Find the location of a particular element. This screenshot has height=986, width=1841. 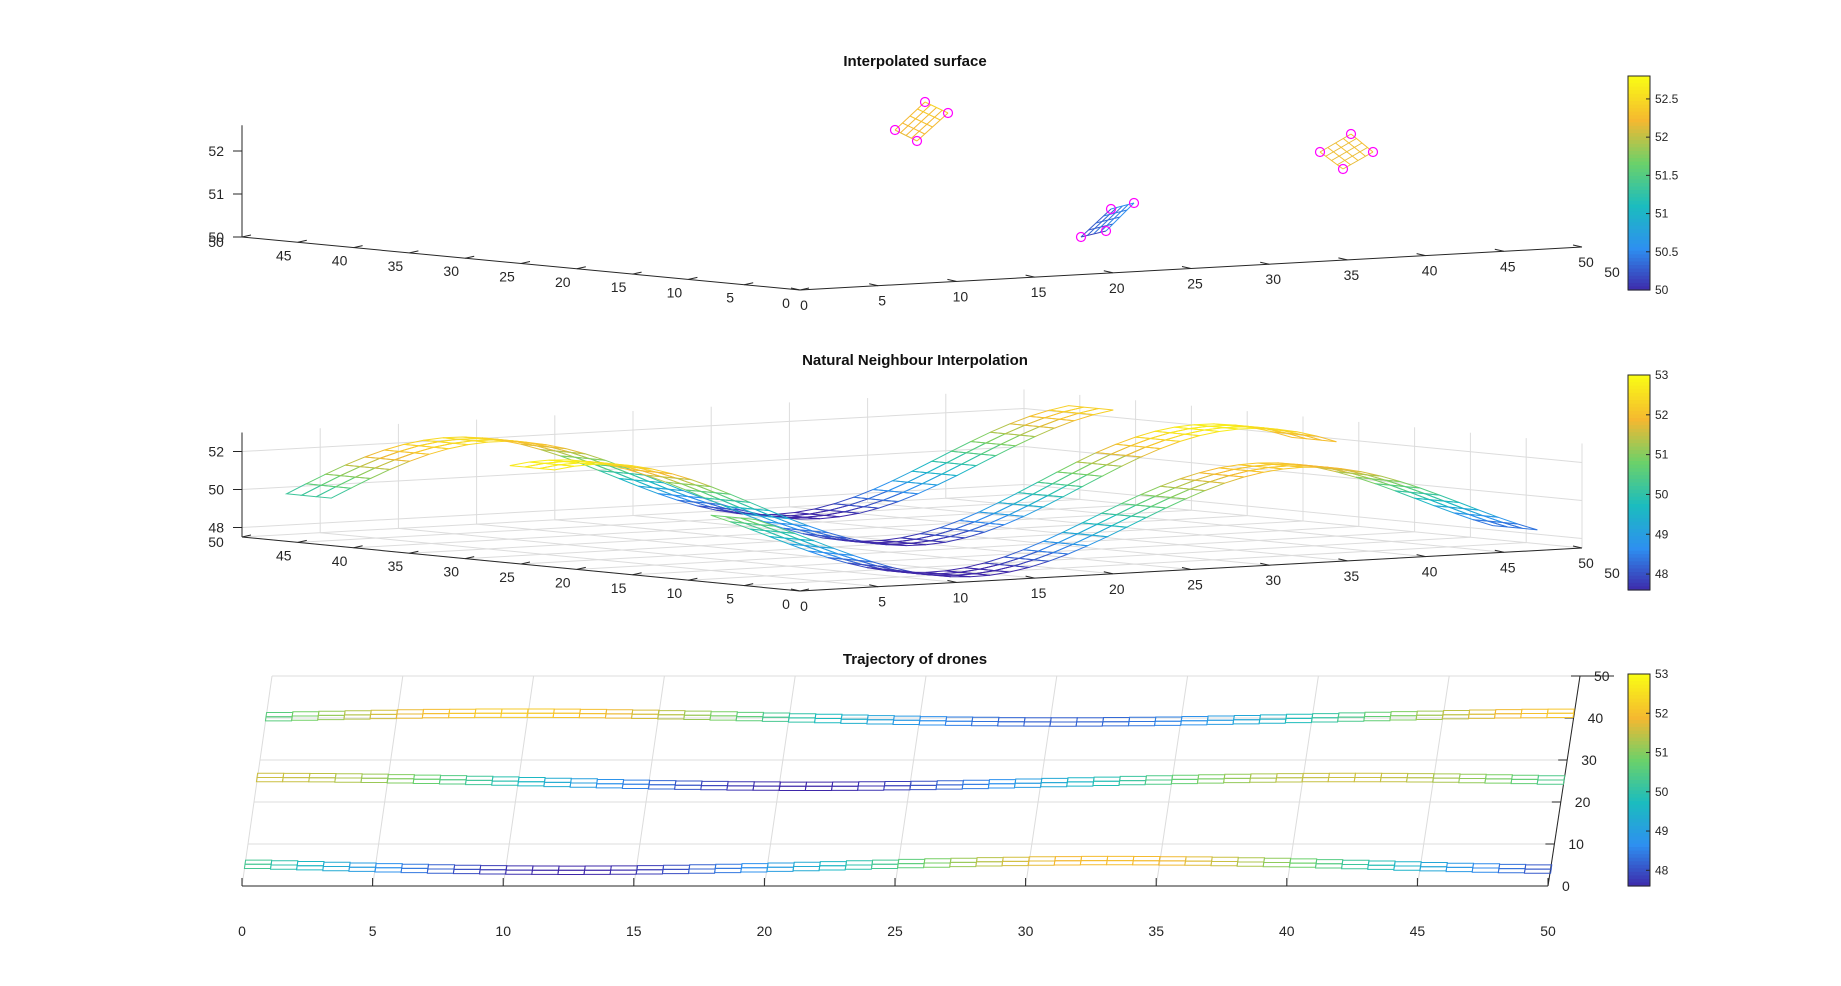

y-tick-label: 30 is located at coordinates (451, 572).